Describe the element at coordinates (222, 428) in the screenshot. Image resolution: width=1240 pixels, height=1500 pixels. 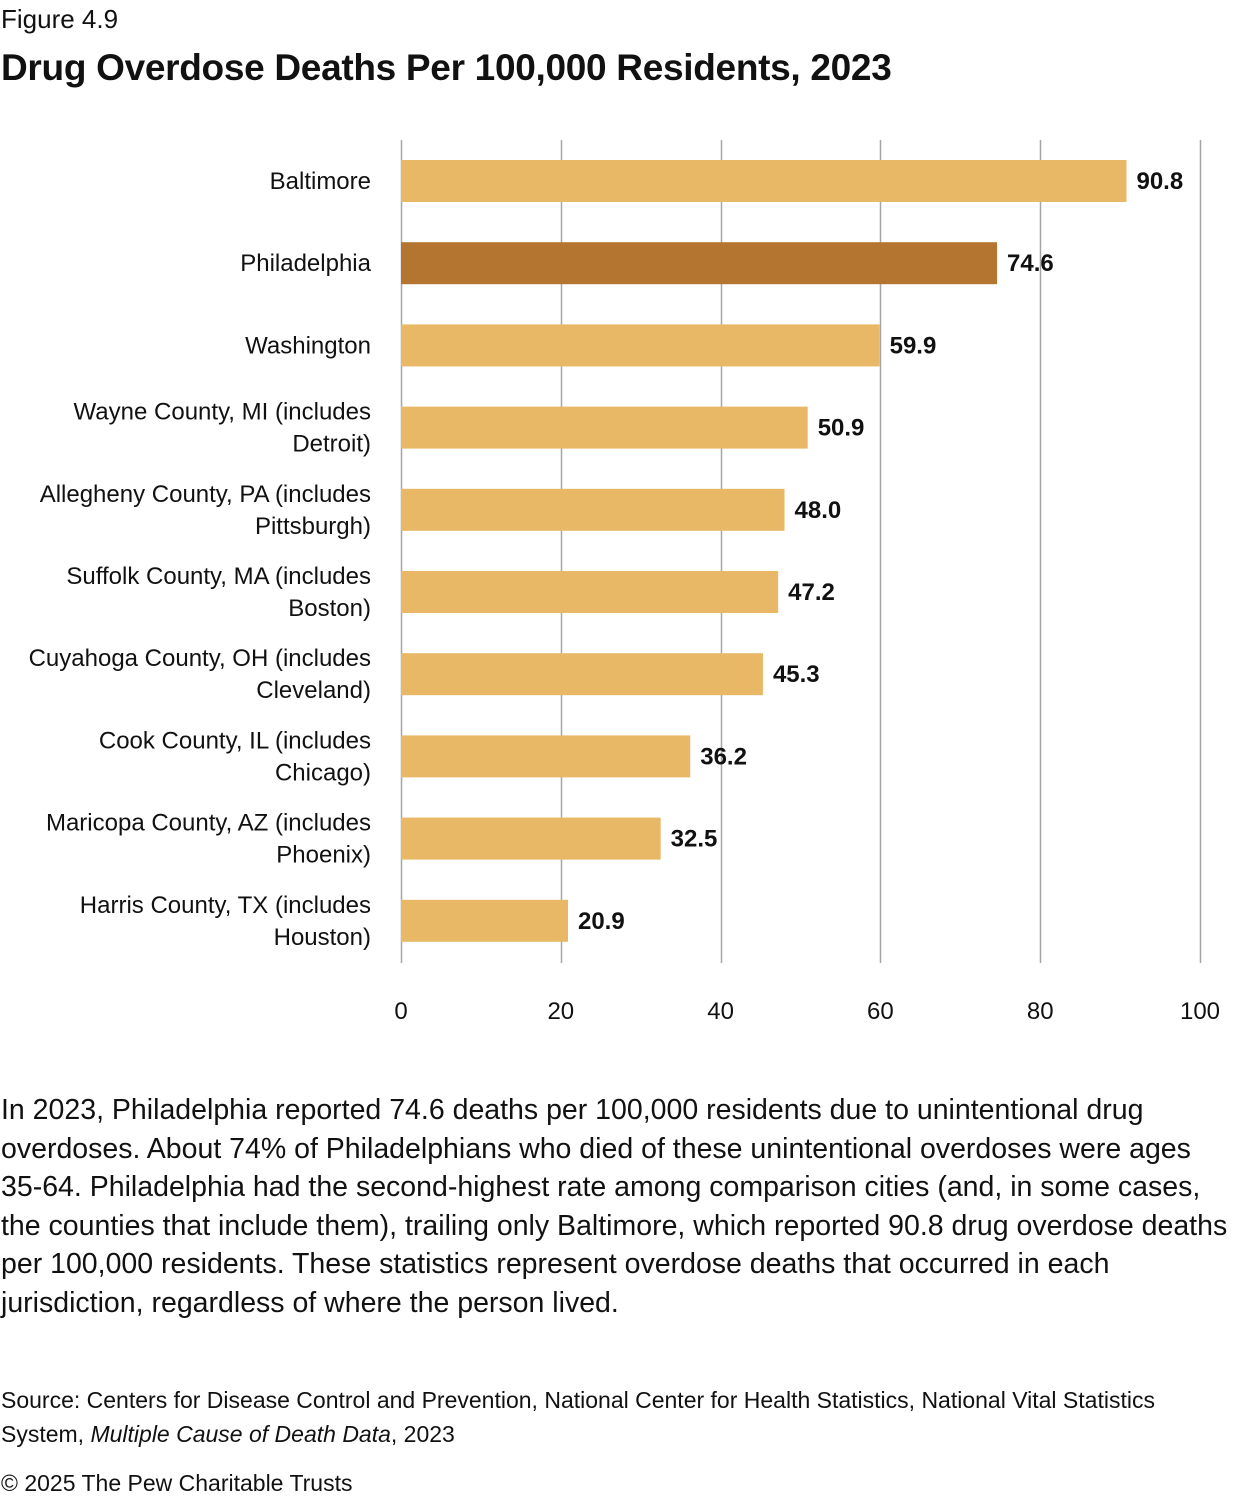
I see `category-label: Wayne County, MI (includes Detroit)` at that location.